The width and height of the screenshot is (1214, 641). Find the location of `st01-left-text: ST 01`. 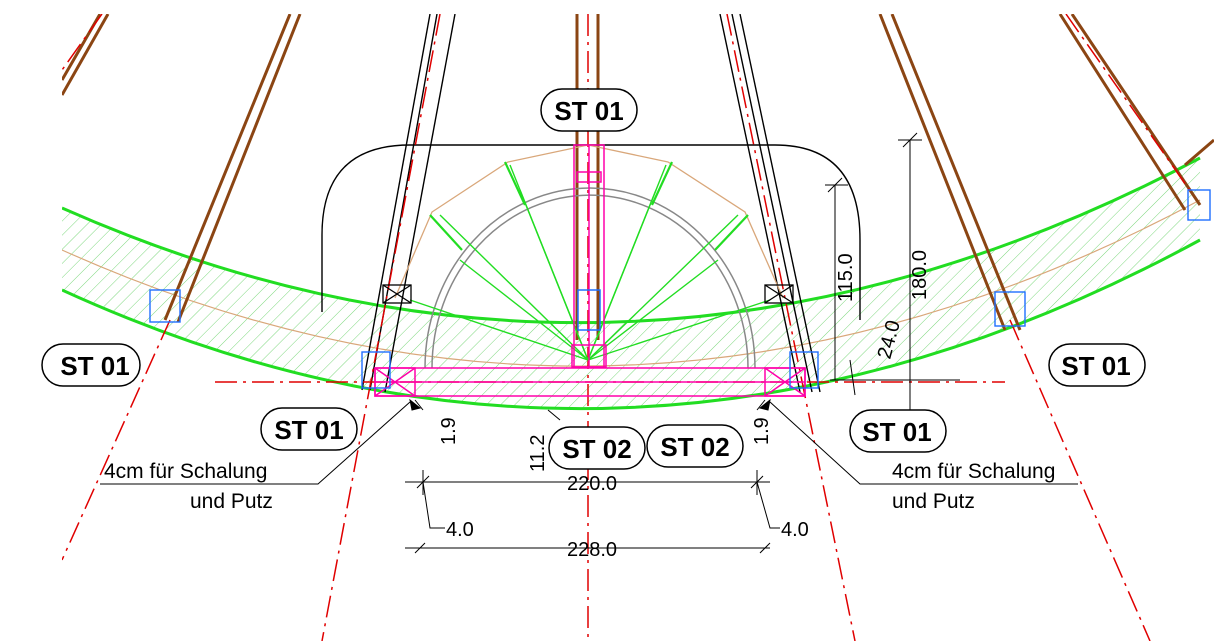

st01-left-text: ST 01 is located at coordinates (94, 366).